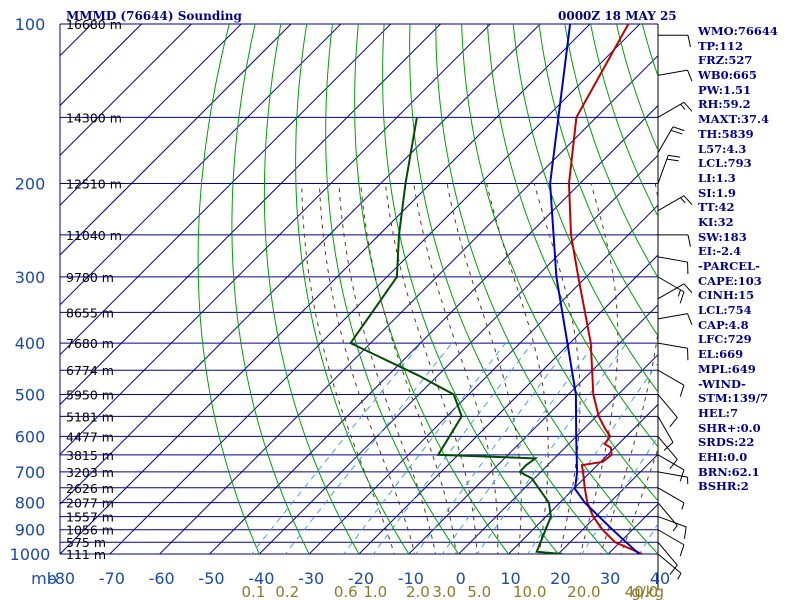 Image resolution: width=800 pixels, height=600 pixels. What do you see at coordinates (30, 343) in the screenshot?
I see `pressure-tick-label: 400` at bounding box center [30, 343].